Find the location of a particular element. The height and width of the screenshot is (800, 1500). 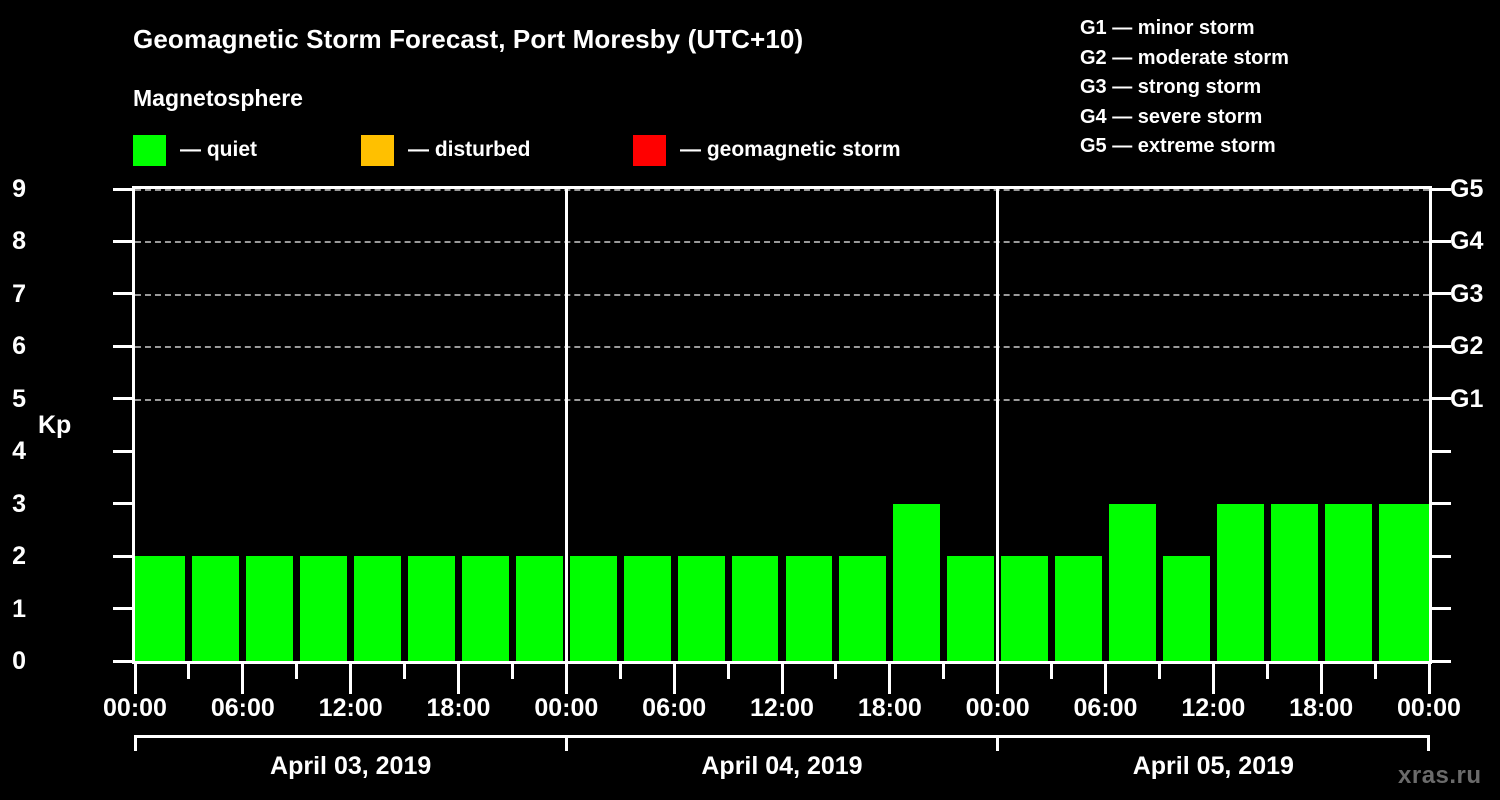

x-tick-mark-h30 is located at coordinates (674, 679).